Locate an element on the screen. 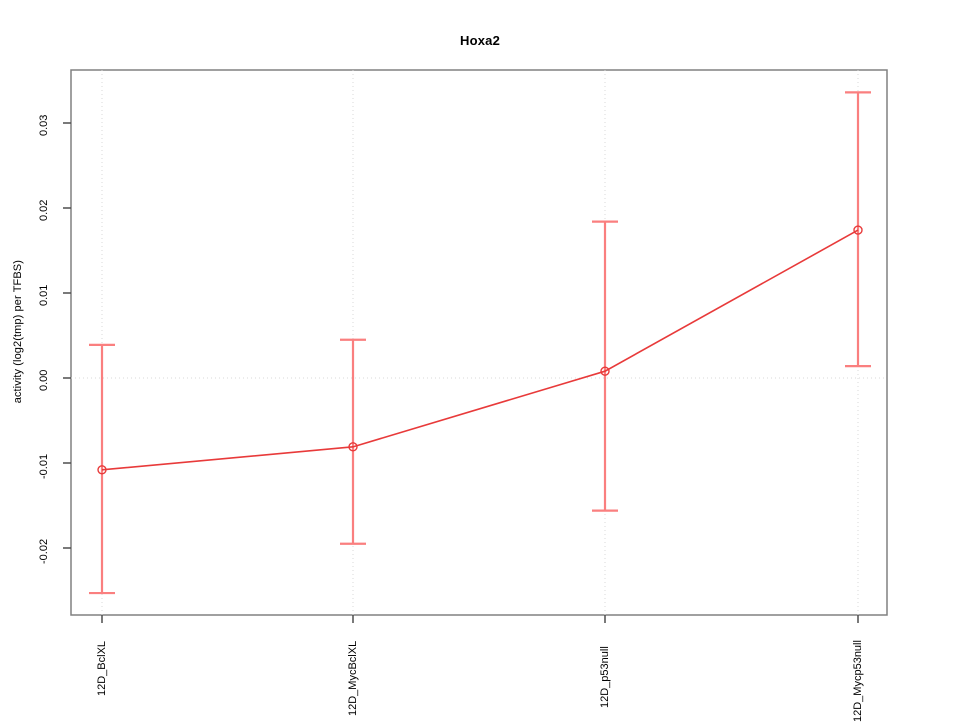  chart-title: Hoxa2 is located at coordinates (480, 40).